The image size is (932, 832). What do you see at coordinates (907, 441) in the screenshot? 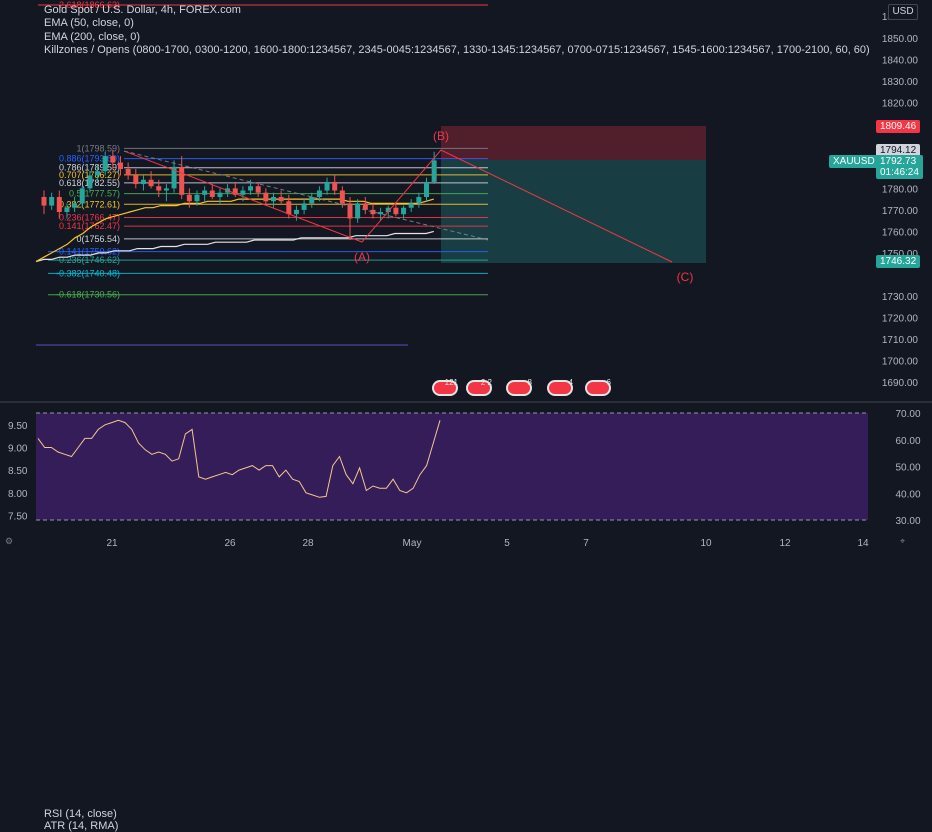
I see `rsi-axis-label: 60.00` at bounding box center [907, 441].